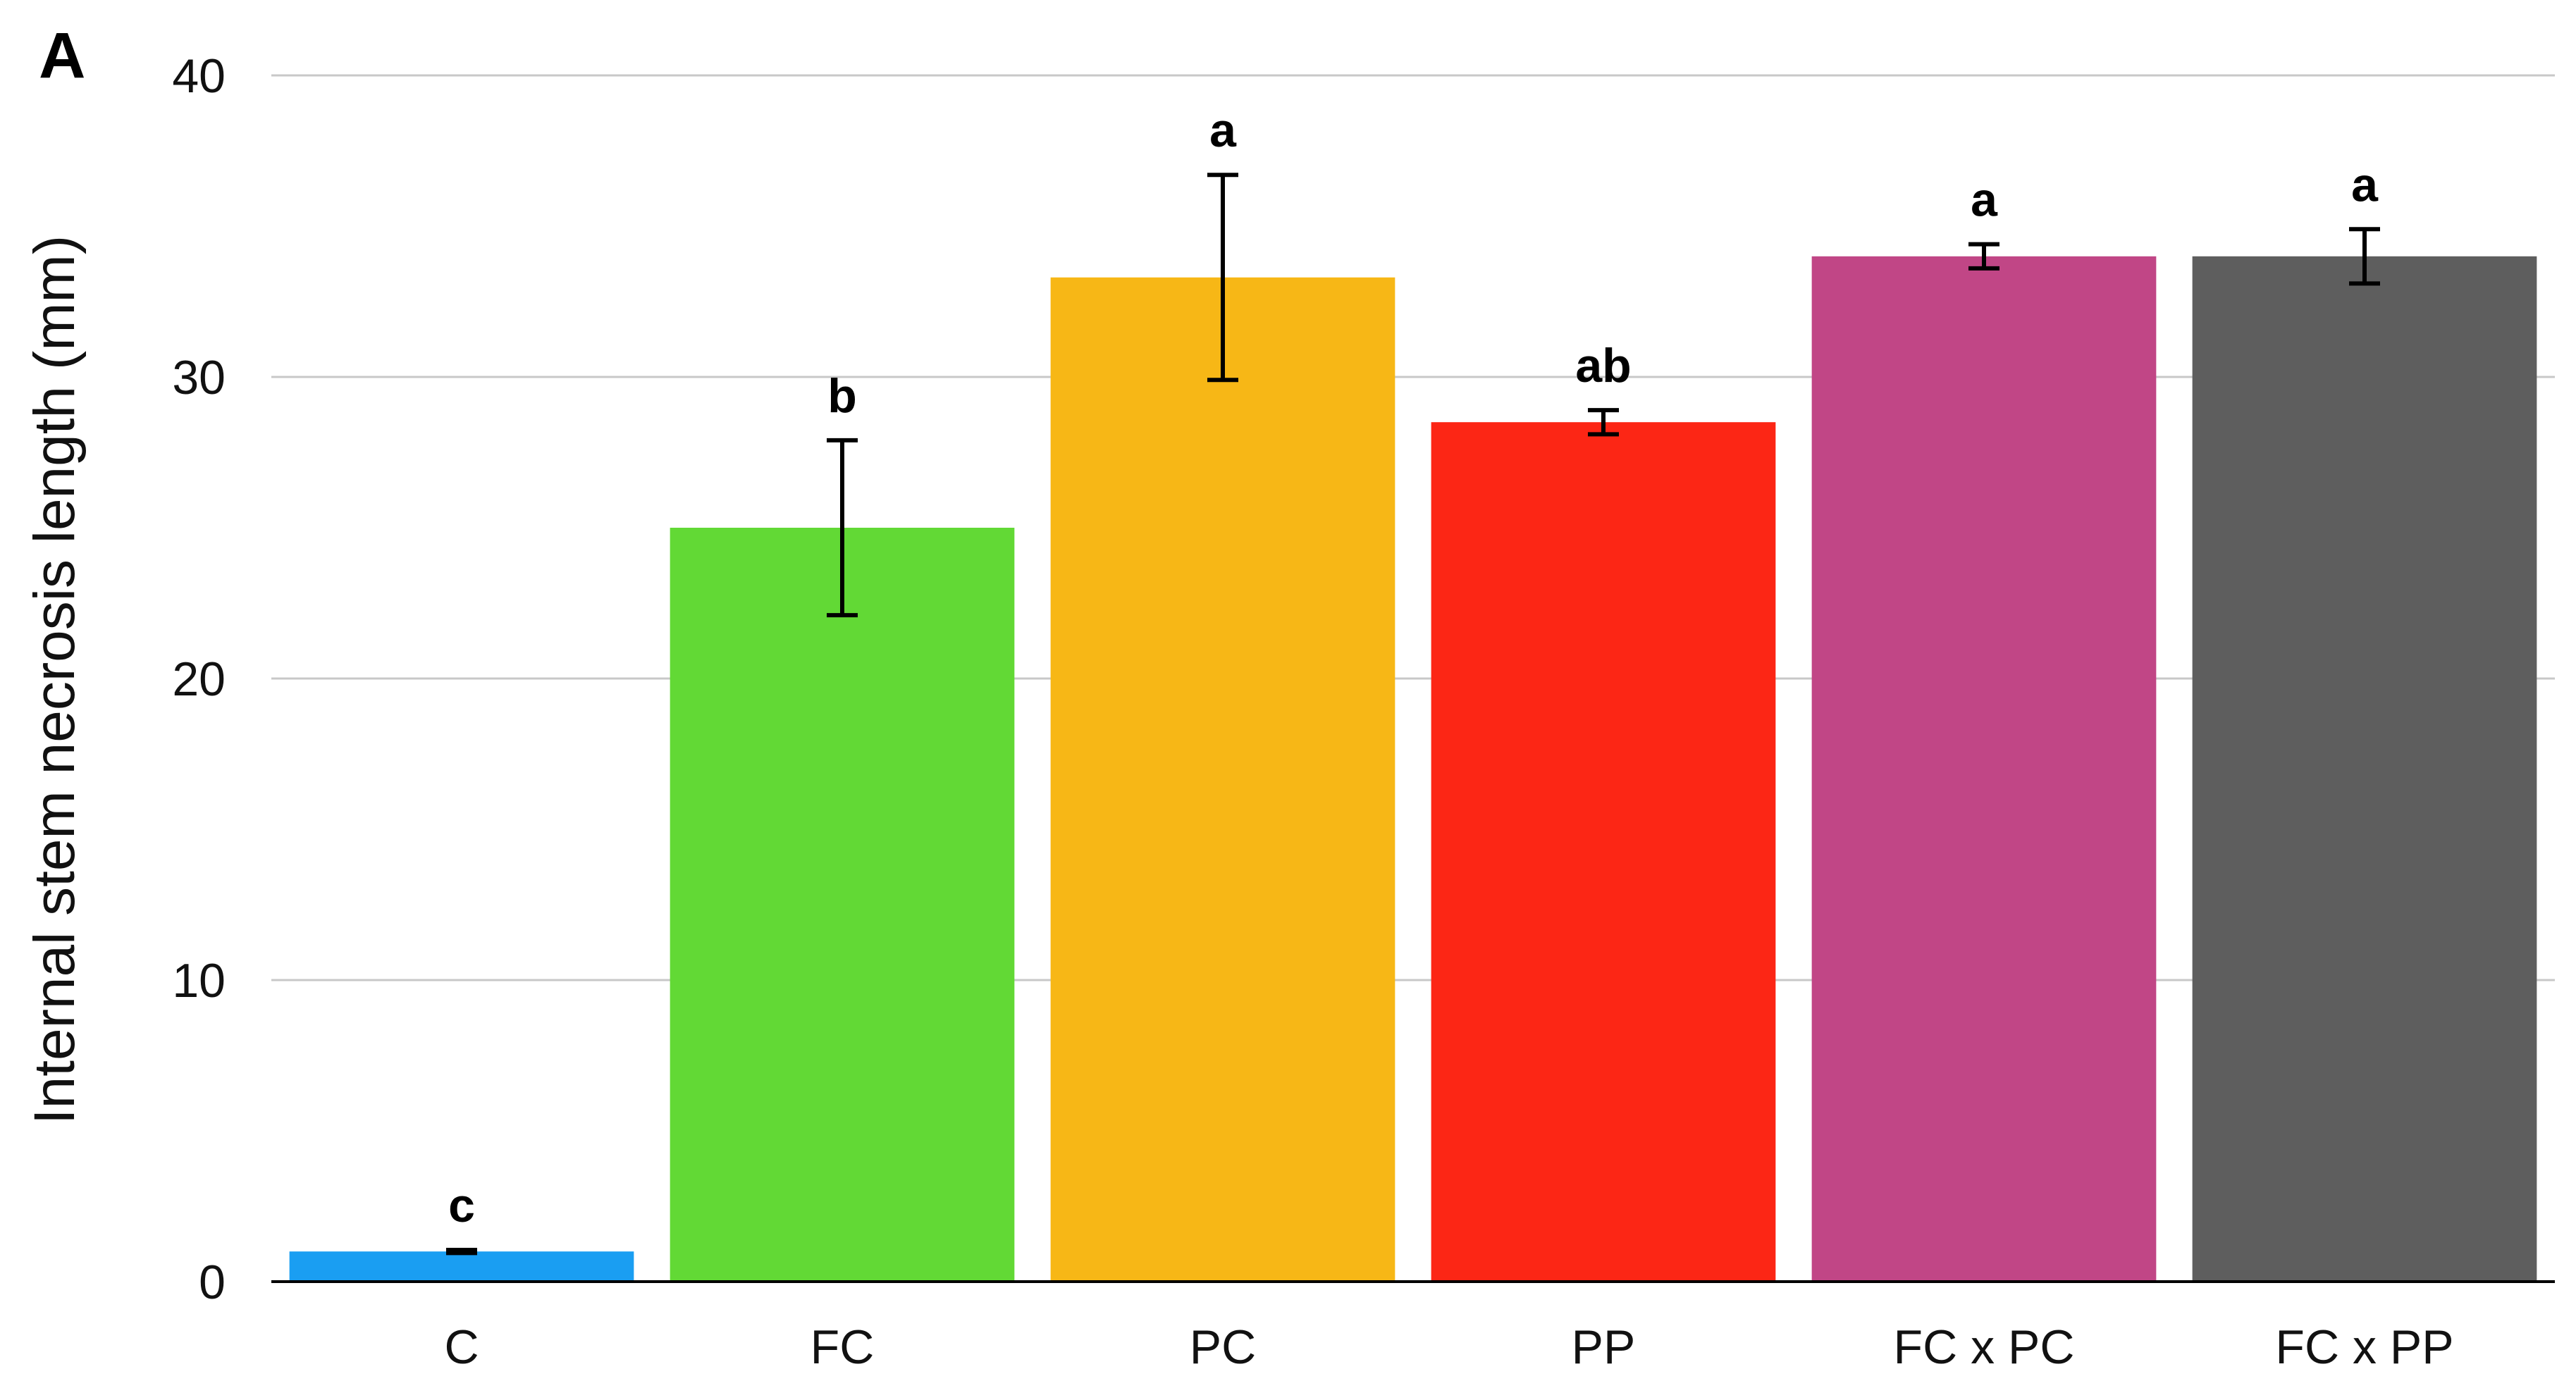 This screenshot has width=2576, height=1400. Describe the element at coordinates (1604, 1347) in the screenshot. I see `x-tick-label: PP` at that location.